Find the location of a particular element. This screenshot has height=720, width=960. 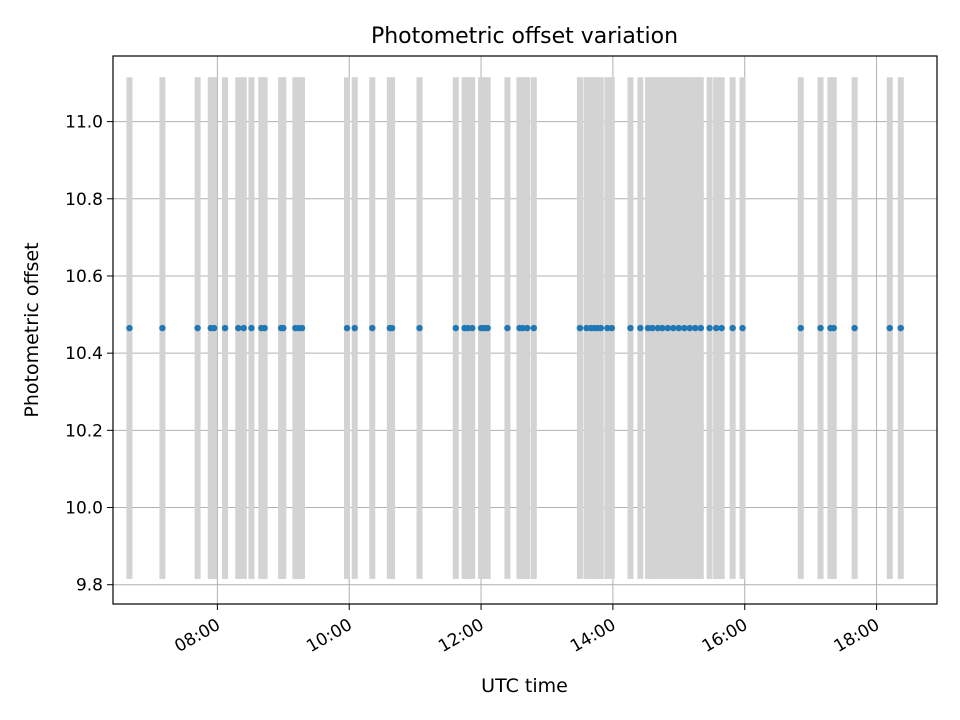

x-tick-label: 08:00 is located at coordinates (197, 636).